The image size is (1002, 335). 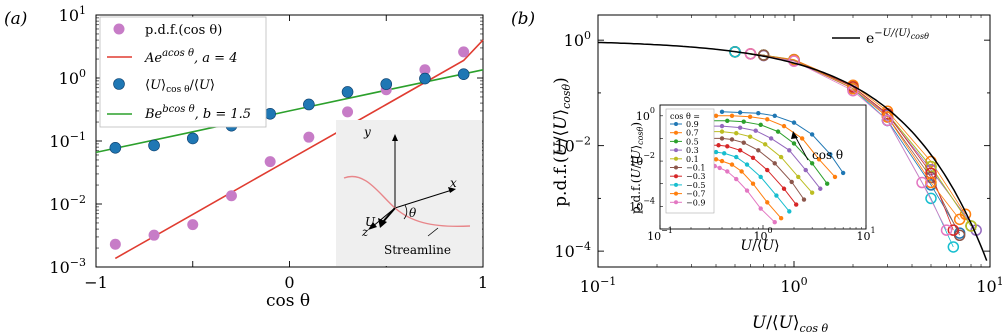 I want to click on inset-leader-line, so click(x=433, y=232).